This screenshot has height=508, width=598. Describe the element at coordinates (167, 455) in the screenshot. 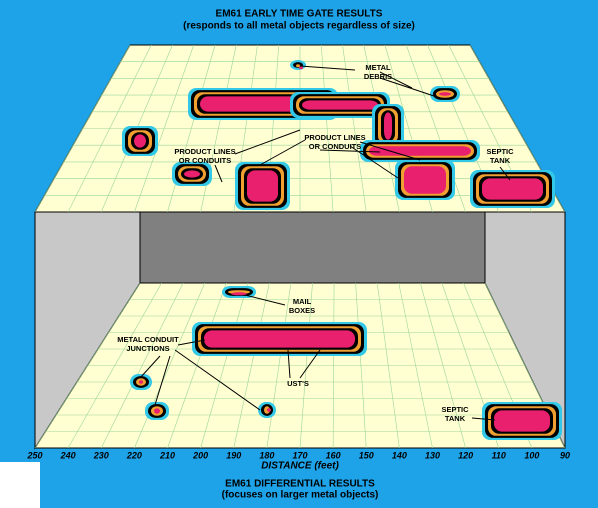

I see `x-tick-label: 210` at that location.